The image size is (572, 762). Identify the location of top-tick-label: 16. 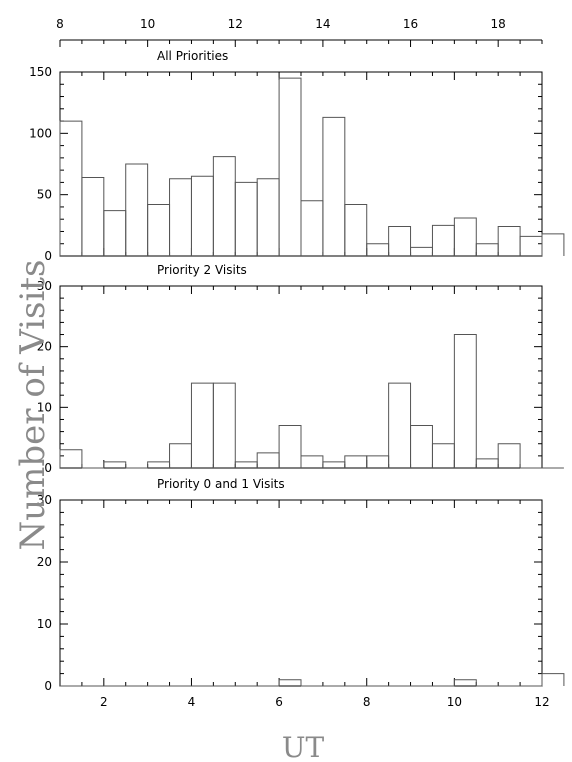
(410, 24).